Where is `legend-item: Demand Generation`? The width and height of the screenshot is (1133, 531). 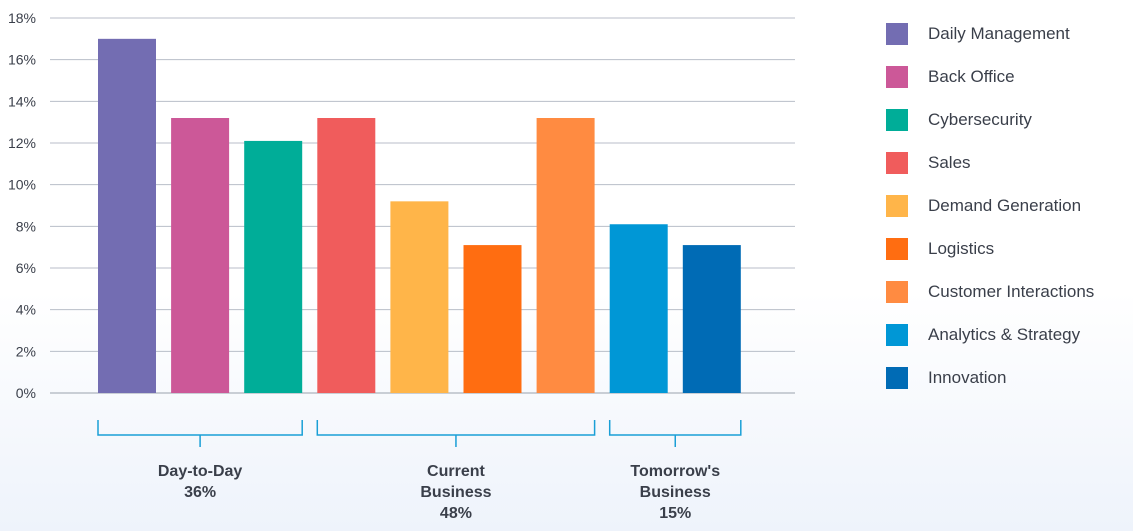 legend-item: Demand Generation is located at coordinates (990, 205).